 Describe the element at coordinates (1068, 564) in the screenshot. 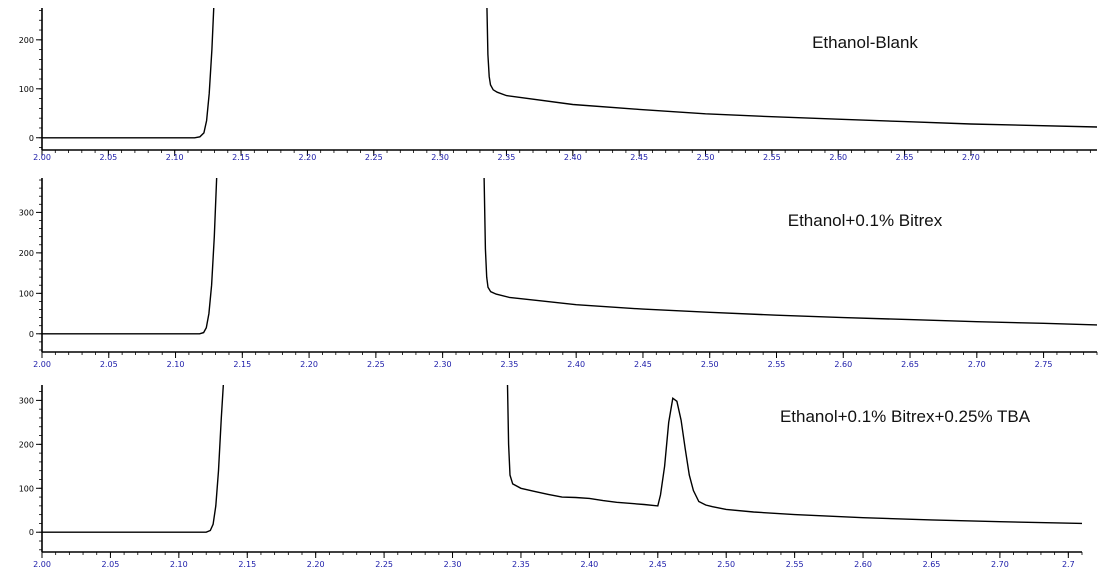

I see `x-tick-label: 2.7` at that location.